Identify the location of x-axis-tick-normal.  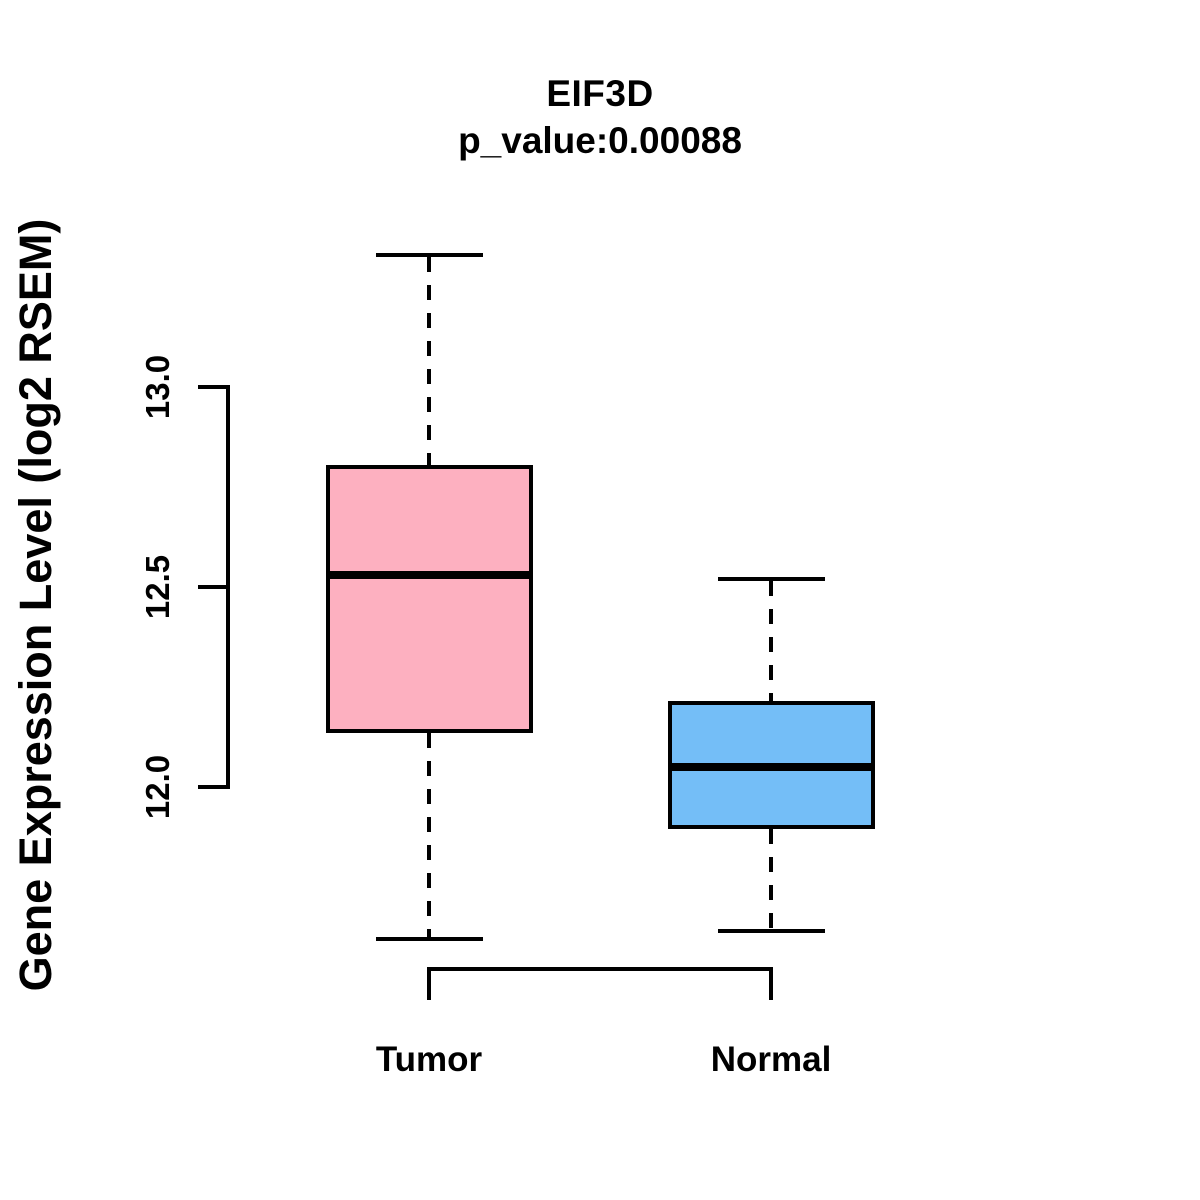
(771, 983).